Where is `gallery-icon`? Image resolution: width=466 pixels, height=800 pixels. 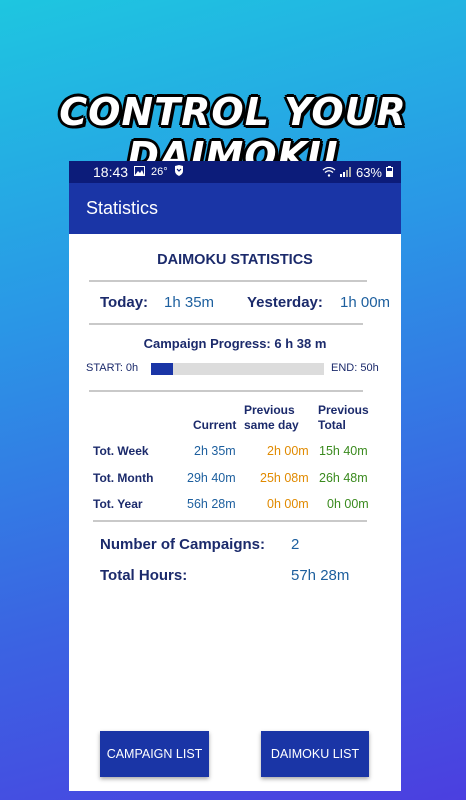
gallery-icon is located at coordinates (140, 172).